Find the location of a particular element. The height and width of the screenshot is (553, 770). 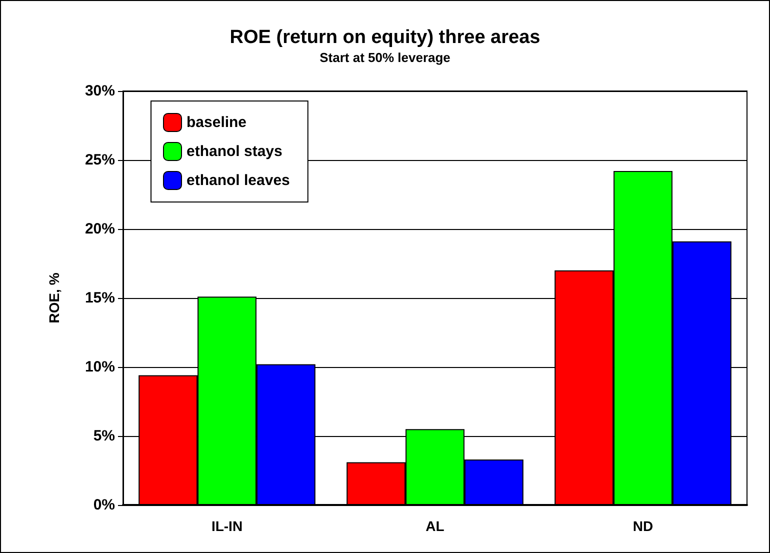

y-tick-label: 30% is located at coordinates (99, 91).